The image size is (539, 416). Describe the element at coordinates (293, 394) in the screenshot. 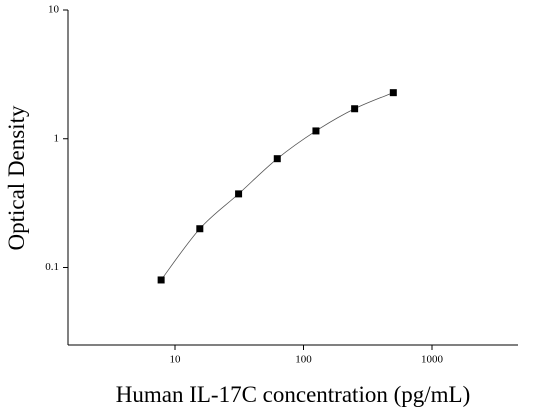

I see `x-axis-title: Human IL-17C concentration (pg/mL)` at that location.